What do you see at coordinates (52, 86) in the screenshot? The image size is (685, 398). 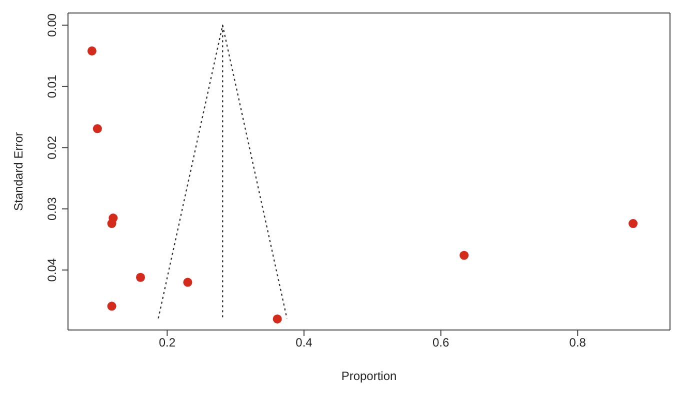 I see `y-tick-label: 0.01` at bounding box center [52, 86].